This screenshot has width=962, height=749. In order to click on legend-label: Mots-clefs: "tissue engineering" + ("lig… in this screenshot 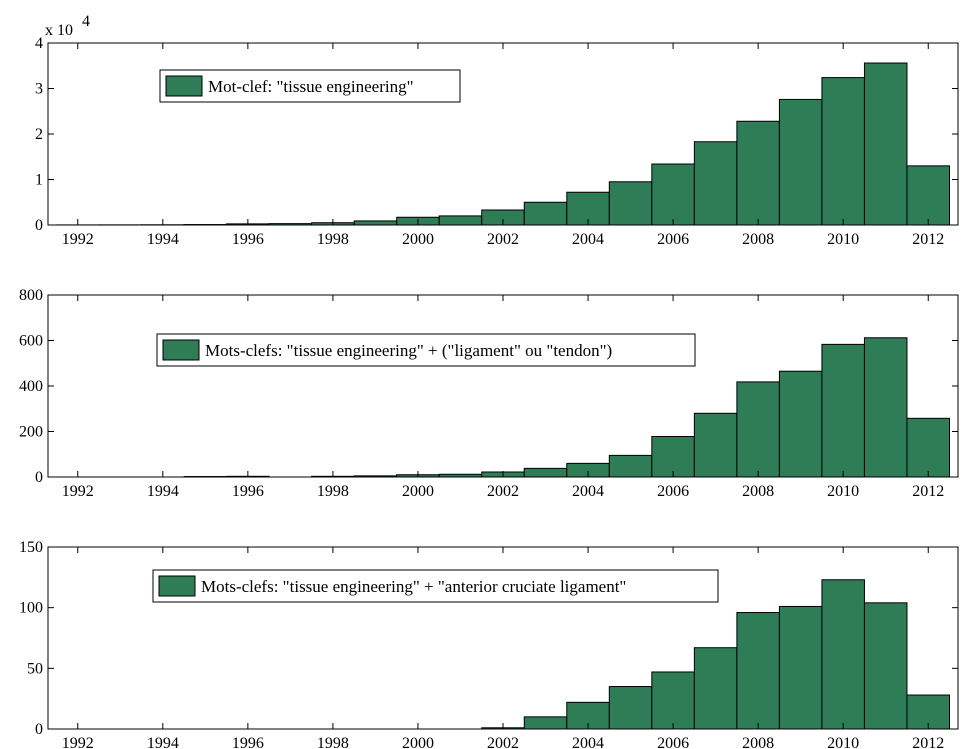, I will do `click(408, 350)`.